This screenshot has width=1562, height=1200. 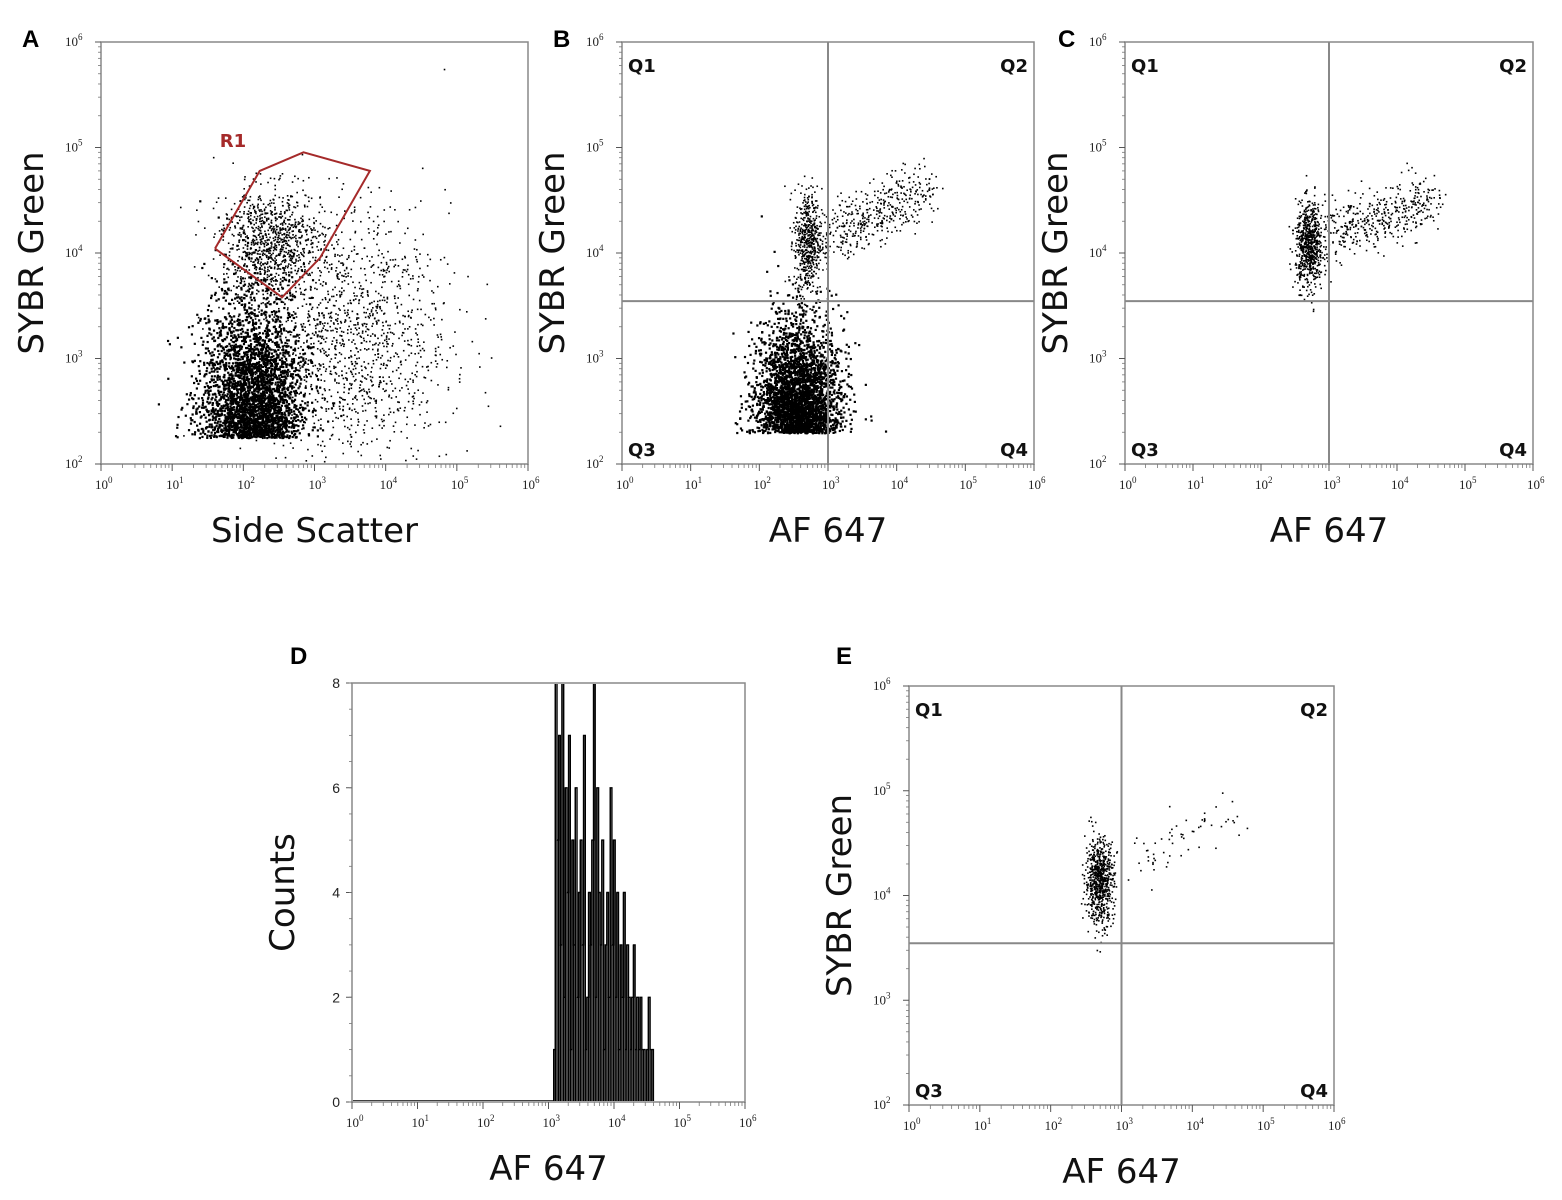 What do you see at coordinates (104, 483) in the screenshot?
I see `x-tick-label: 100` at bounding box center [104, 483].